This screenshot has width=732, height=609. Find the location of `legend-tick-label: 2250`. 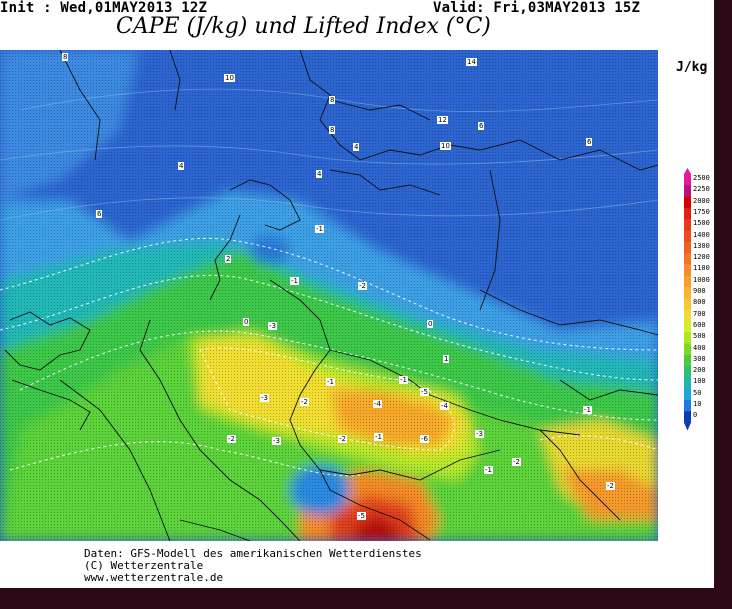

legend-tick-label: 2250 is located at coordinates (701, 189).